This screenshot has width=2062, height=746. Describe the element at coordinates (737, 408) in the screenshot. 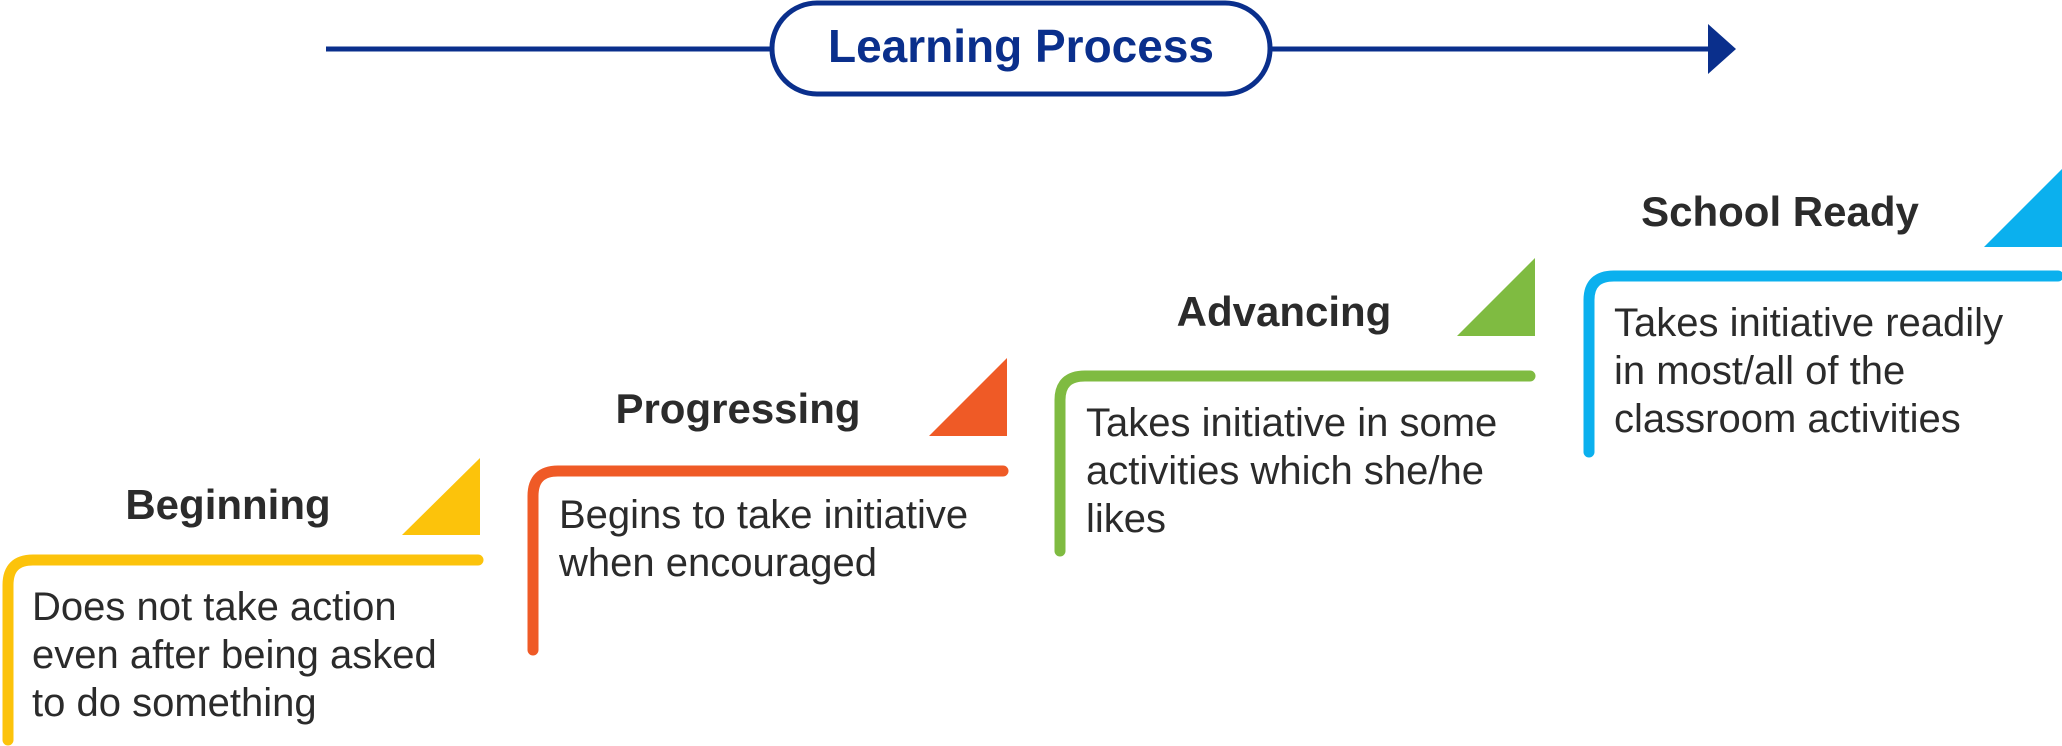

I see `stage-title-progressing: Progressing` at that location.